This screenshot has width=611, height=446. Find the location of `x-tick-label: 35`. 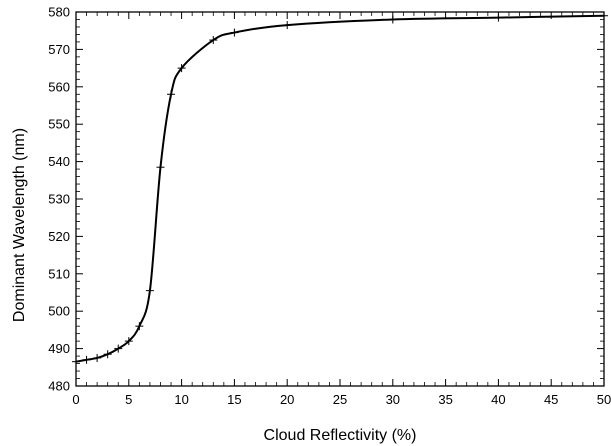

x-tick-label: 35 is located at coordinates (445, 399).